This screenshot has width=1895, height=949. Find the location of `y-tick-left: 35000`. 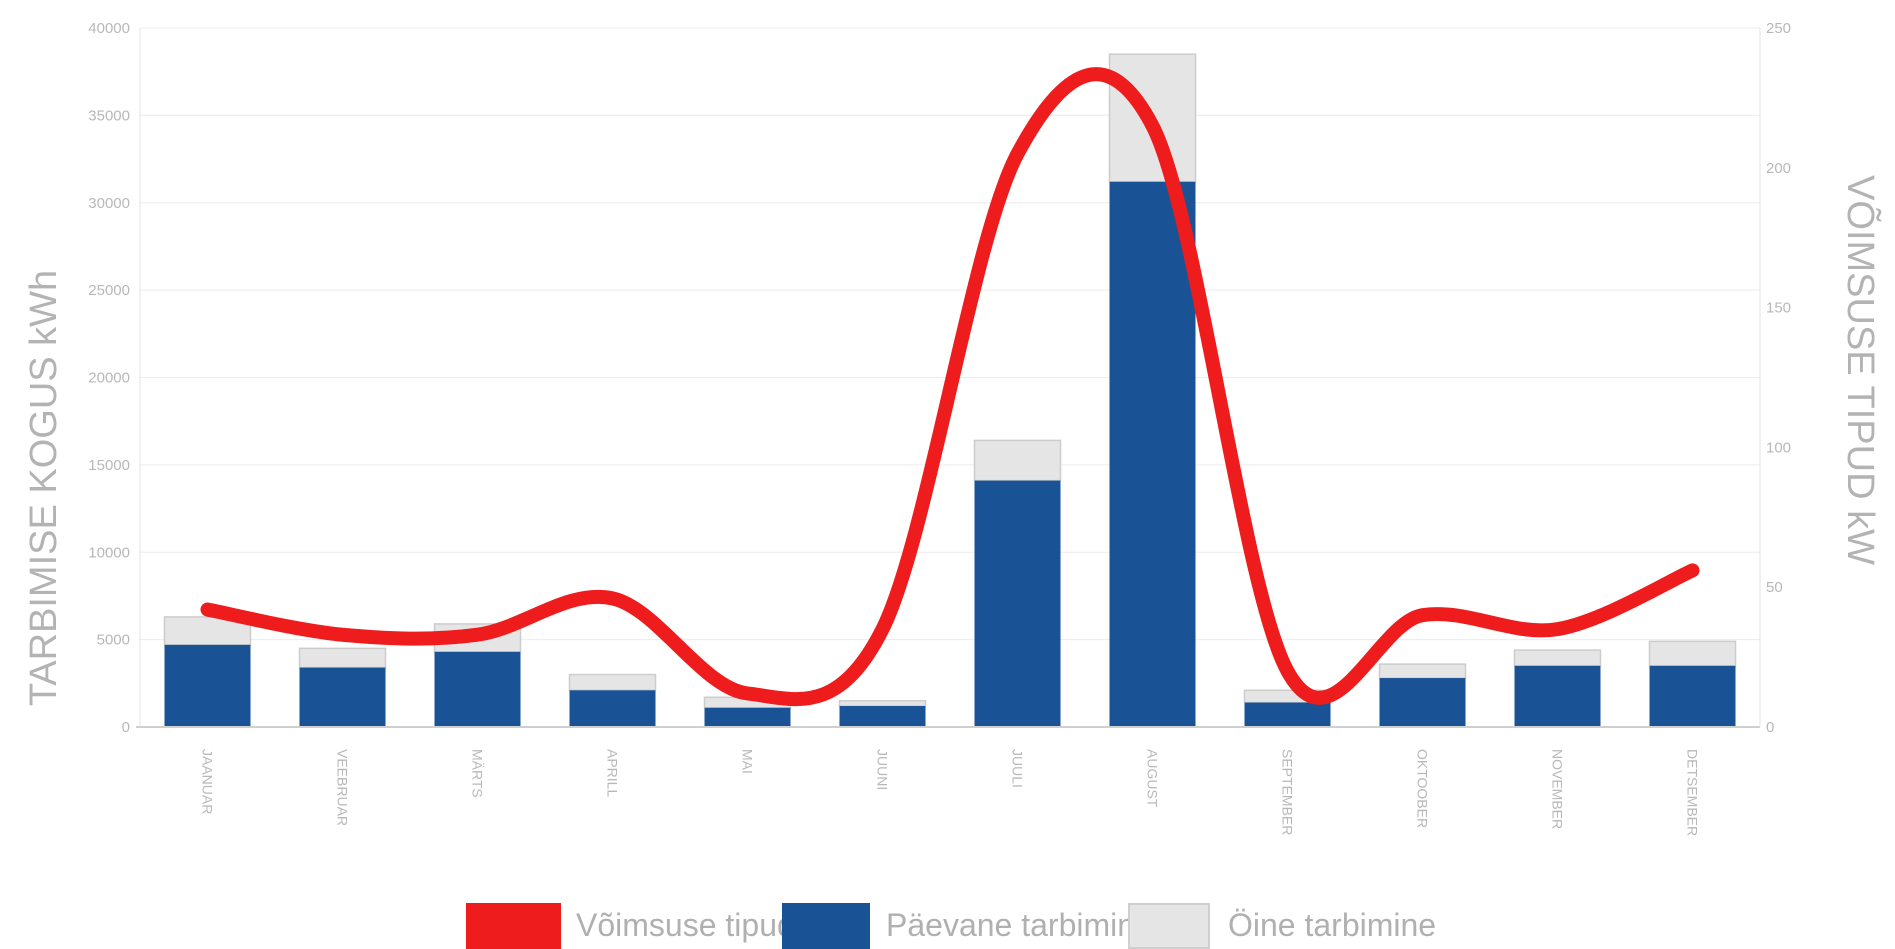

y-tick-left: 35000 is located at coordinates (109, 115).